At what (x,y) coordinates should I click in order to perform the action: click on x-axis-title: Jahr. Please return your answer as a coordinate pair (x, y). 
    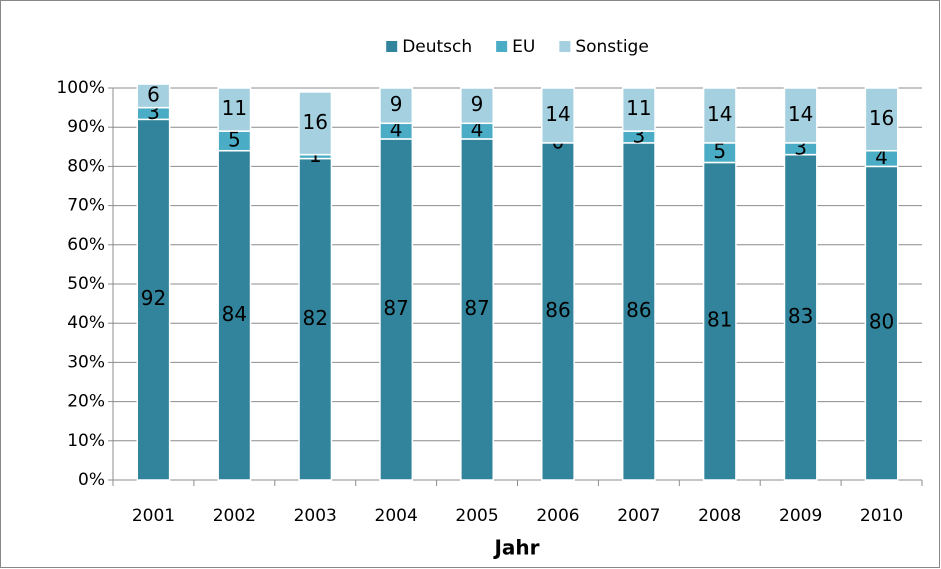
    Looking at the image, I should click on (515, 548).